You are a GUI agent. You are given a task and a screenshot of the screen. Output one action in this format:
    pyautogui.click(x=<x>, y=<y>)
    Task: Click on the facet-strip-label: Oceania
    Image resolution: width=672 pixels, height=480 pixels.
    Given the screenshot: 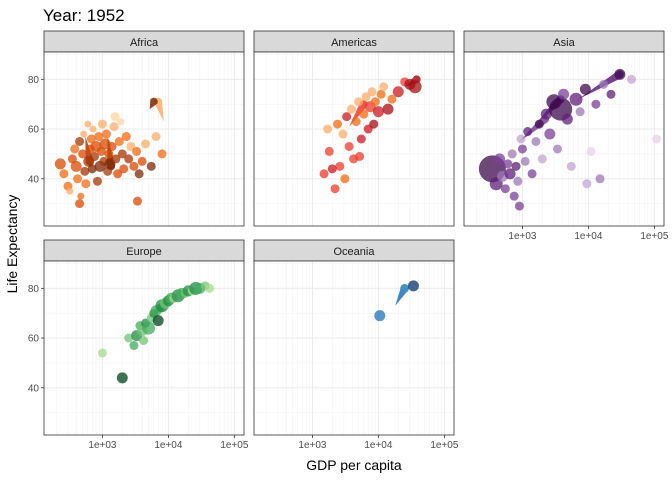 What is the action you would take?
    pyautogui.click(x=355, y=252)
    